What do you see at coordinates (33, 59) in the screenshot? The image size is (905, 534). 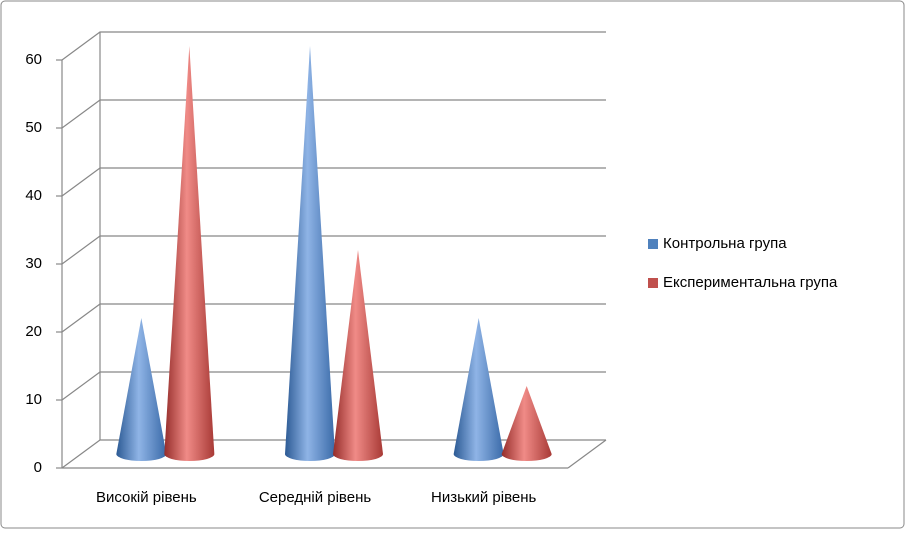 I see `y-tick-label: 60` at bounding box center [33, 59].